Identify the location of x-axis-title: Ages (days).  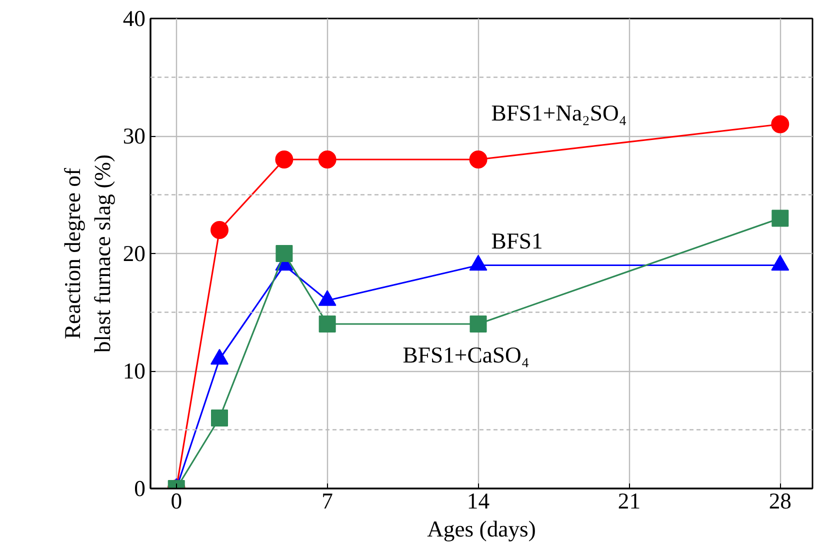
(481, 529).